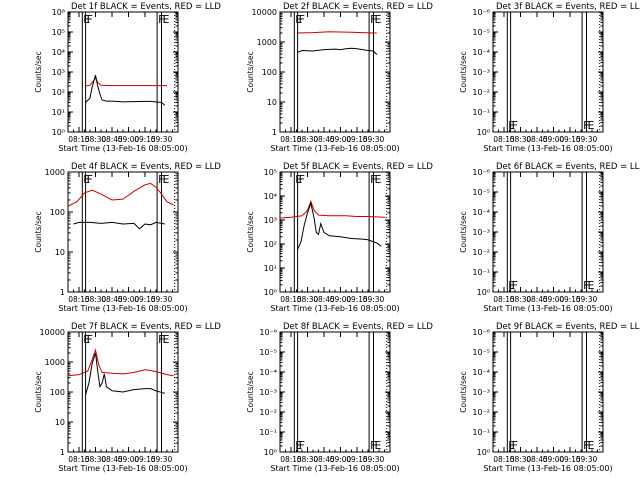  I want to click on panel-title: Det 7f BLACK = Events, RED = LLD, so click(146, 327).